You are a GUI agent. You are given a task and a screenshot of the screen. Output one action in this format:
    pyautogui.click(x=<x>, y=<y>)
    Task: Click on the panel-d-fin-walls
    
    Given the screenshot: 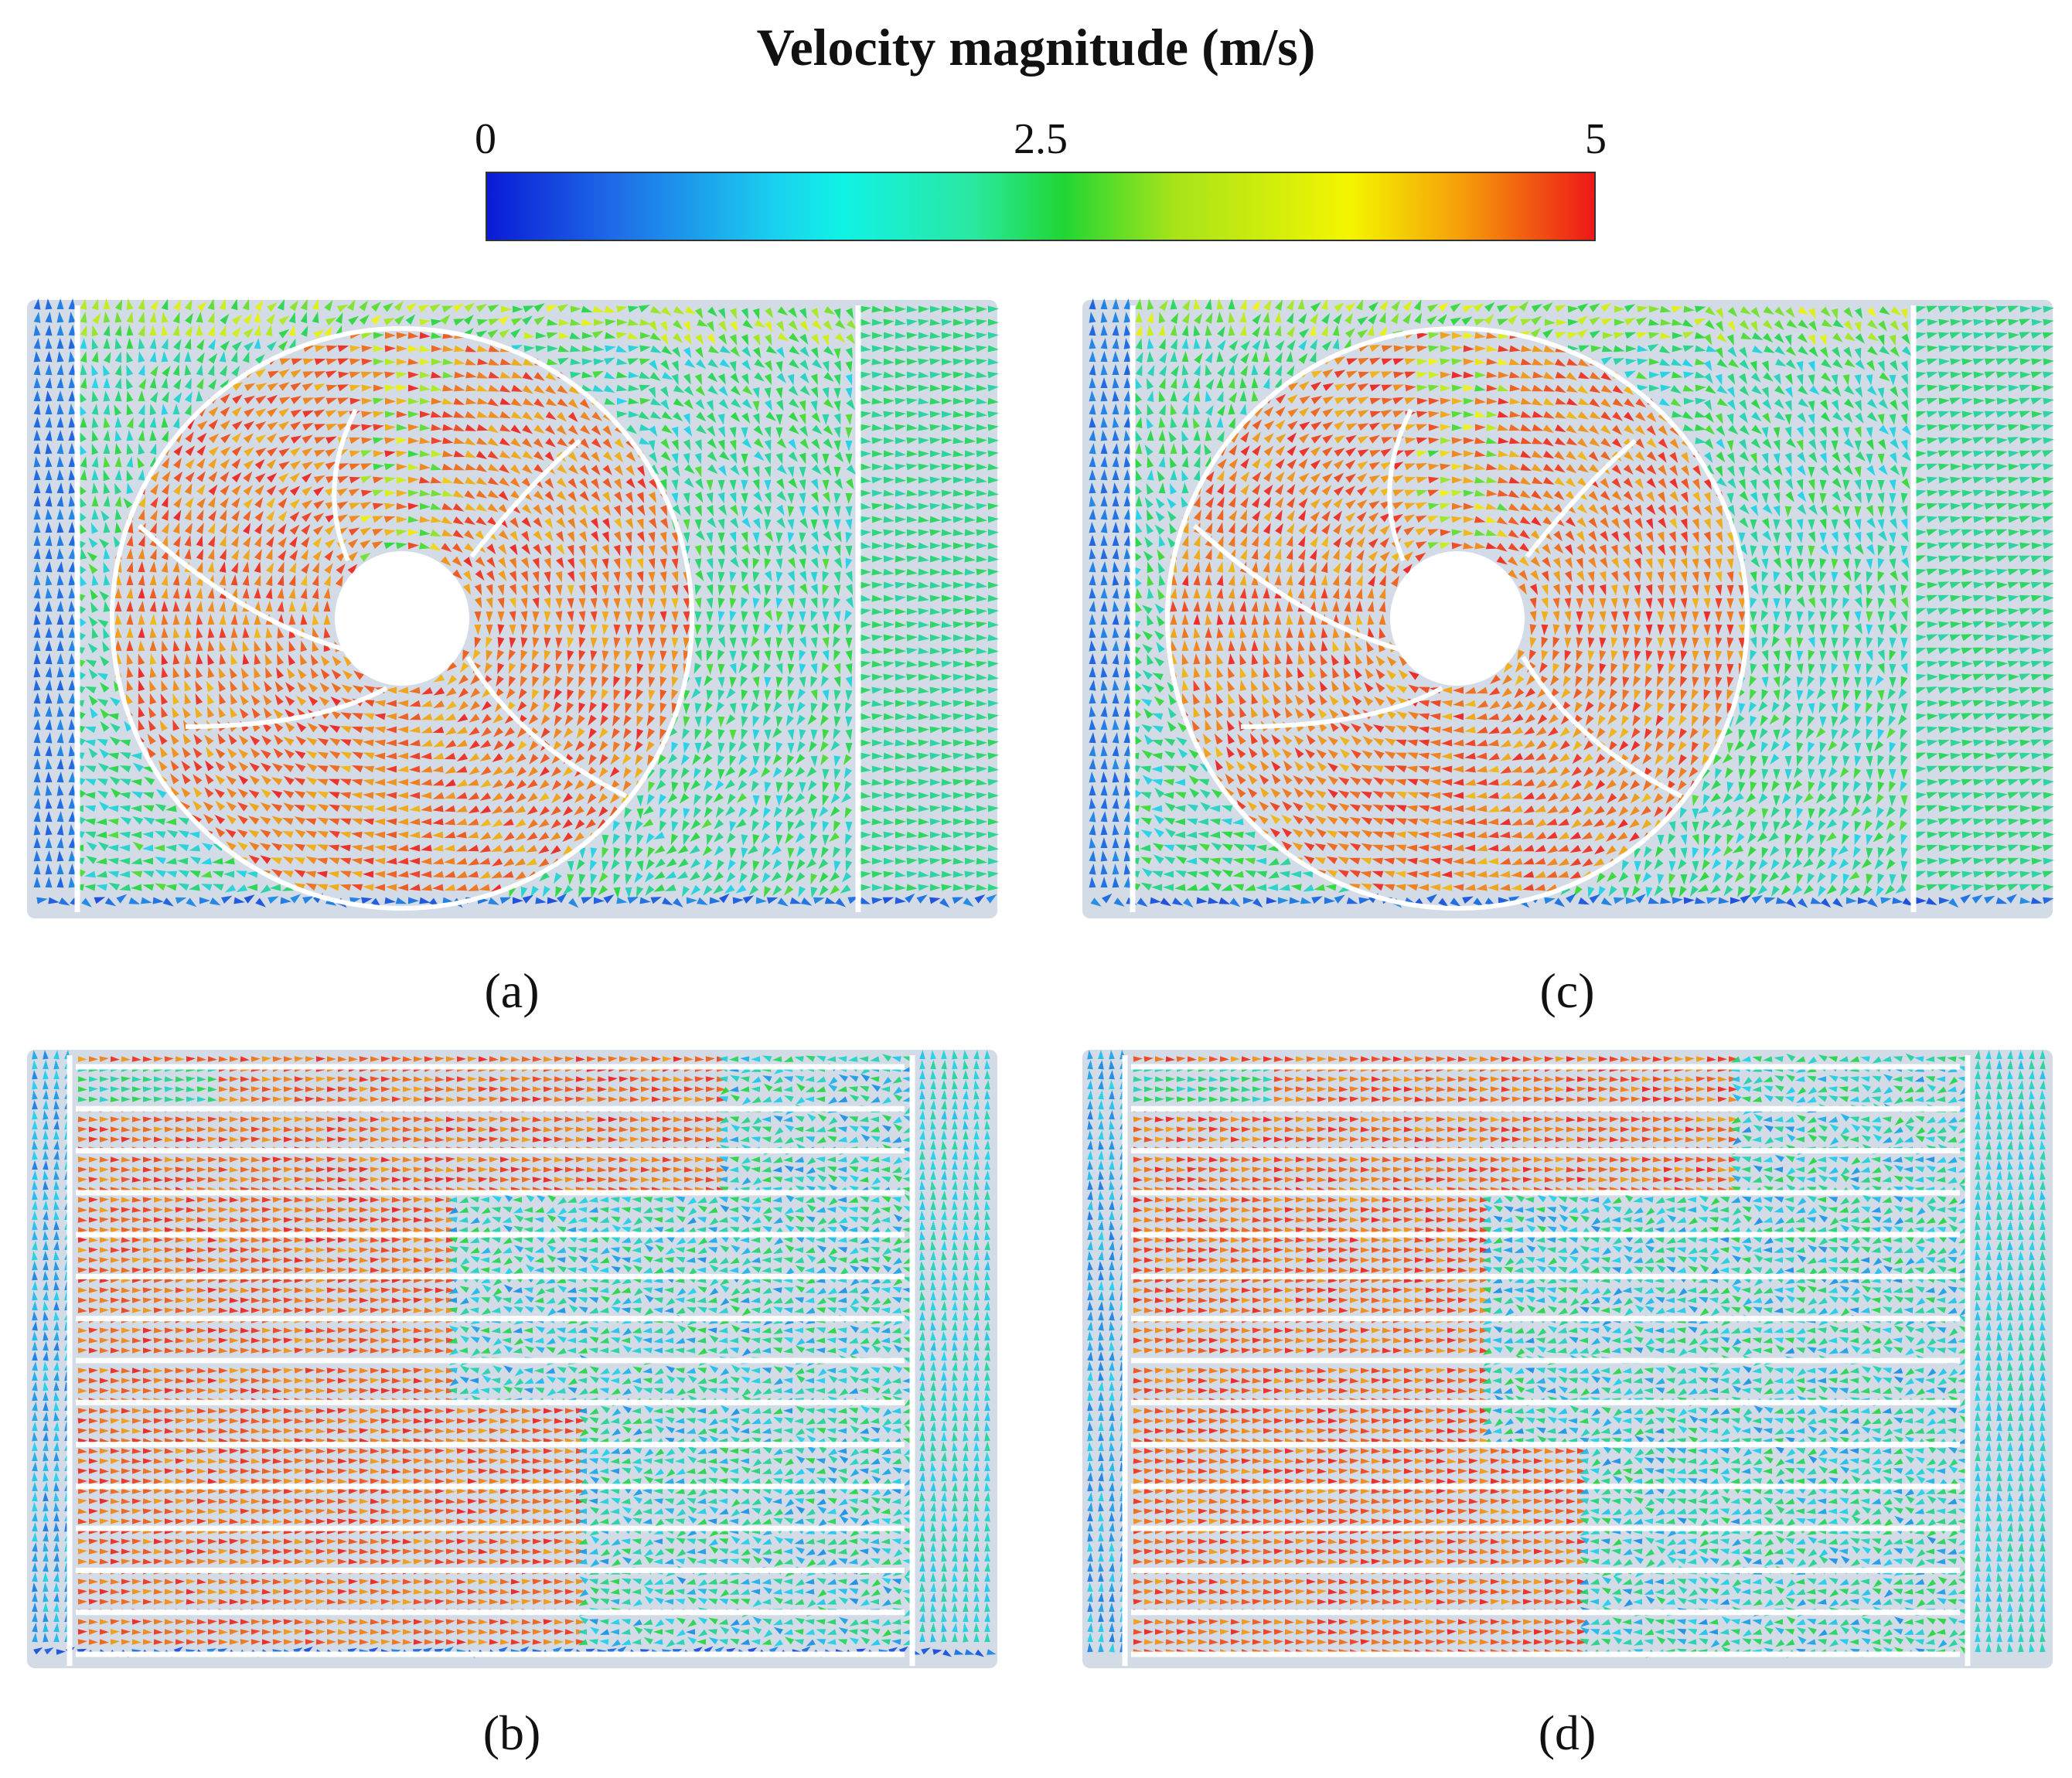 What is the action you would take?
    pyautogui.click(x=1547, y=1360)
    